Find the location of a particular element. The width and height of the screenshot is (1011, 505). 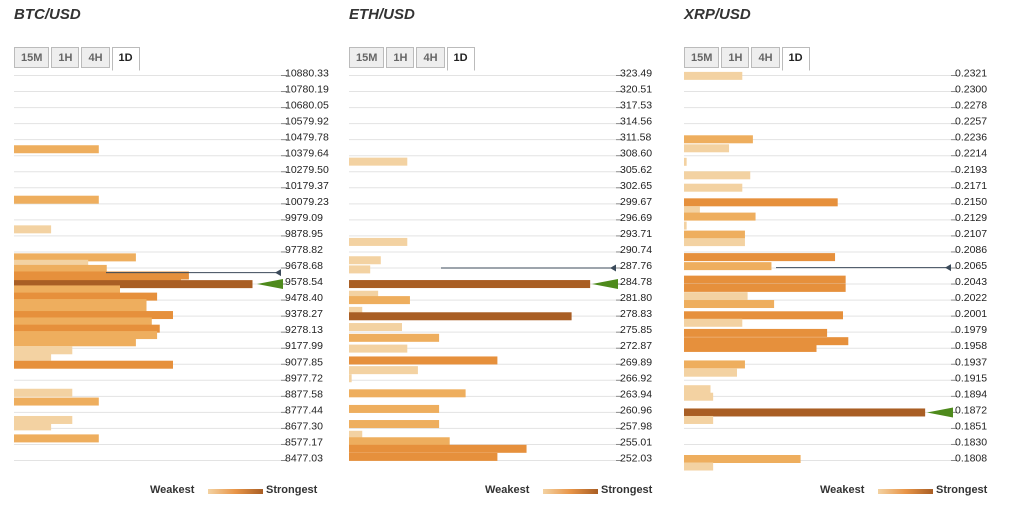

tick-label: 0.1830 is located at coordinates (971, 442).